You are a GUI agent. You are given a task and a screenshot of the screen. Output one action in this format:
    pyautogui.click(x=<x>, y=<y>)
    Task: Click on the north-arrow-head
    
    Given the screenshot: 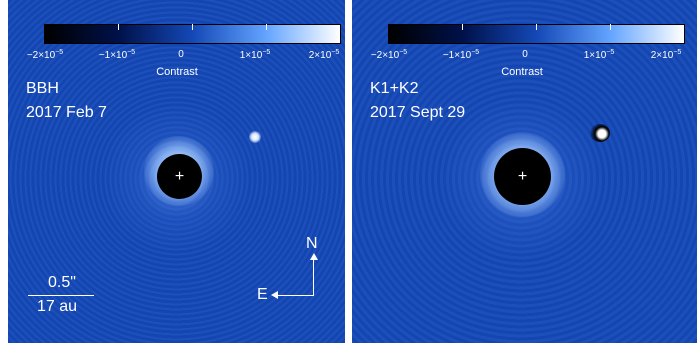 What is the action you would take?
    pyautogui.click(x=314, y=256)
    